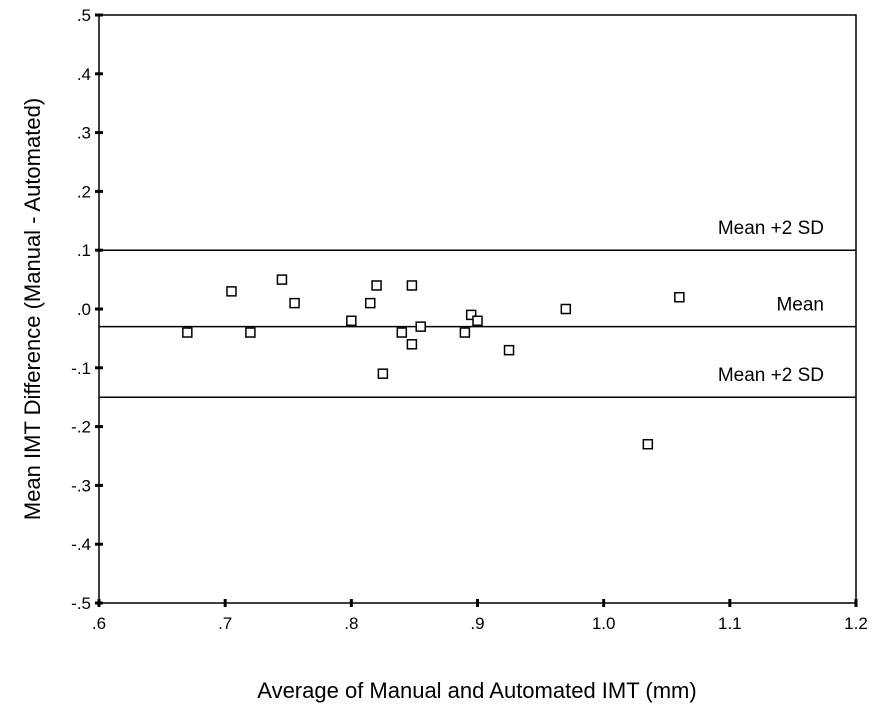 The width and height of the screenshot is (875, 709). What do you see at coordinates (81, 427) in the screenshot?
I see `y-tick-label: -.2` at bounding box center [81, 427].